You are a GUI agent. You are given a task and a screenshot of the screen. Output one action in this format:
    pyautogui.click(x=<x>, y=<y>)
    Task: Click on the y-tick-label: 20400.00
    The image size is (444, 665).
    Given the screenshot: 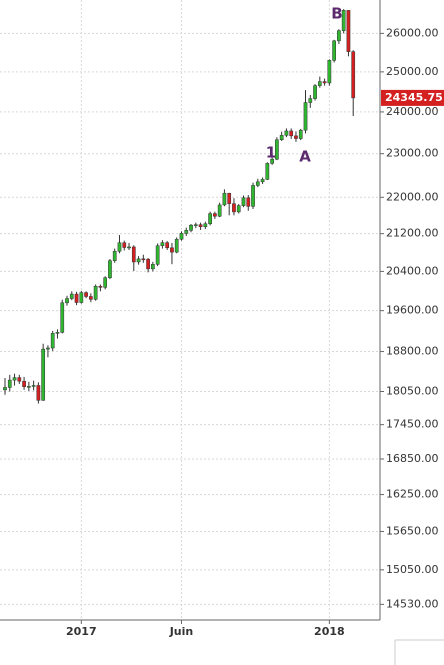 What is the action you would take?
    pyautogui.click(x=412, y=270)
    